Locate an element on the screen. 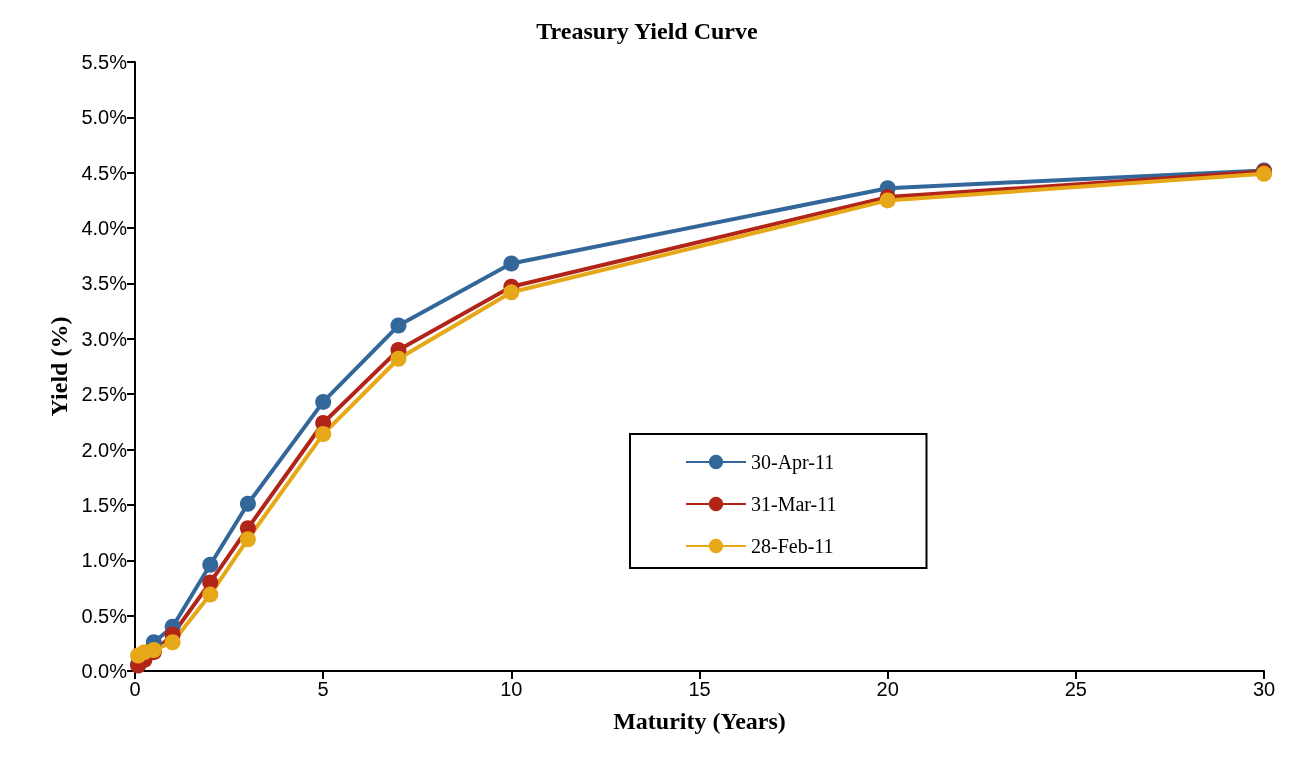 The image size is (1294, 768). y-tick-label: 5.5% is located at coordinates (104, 62).